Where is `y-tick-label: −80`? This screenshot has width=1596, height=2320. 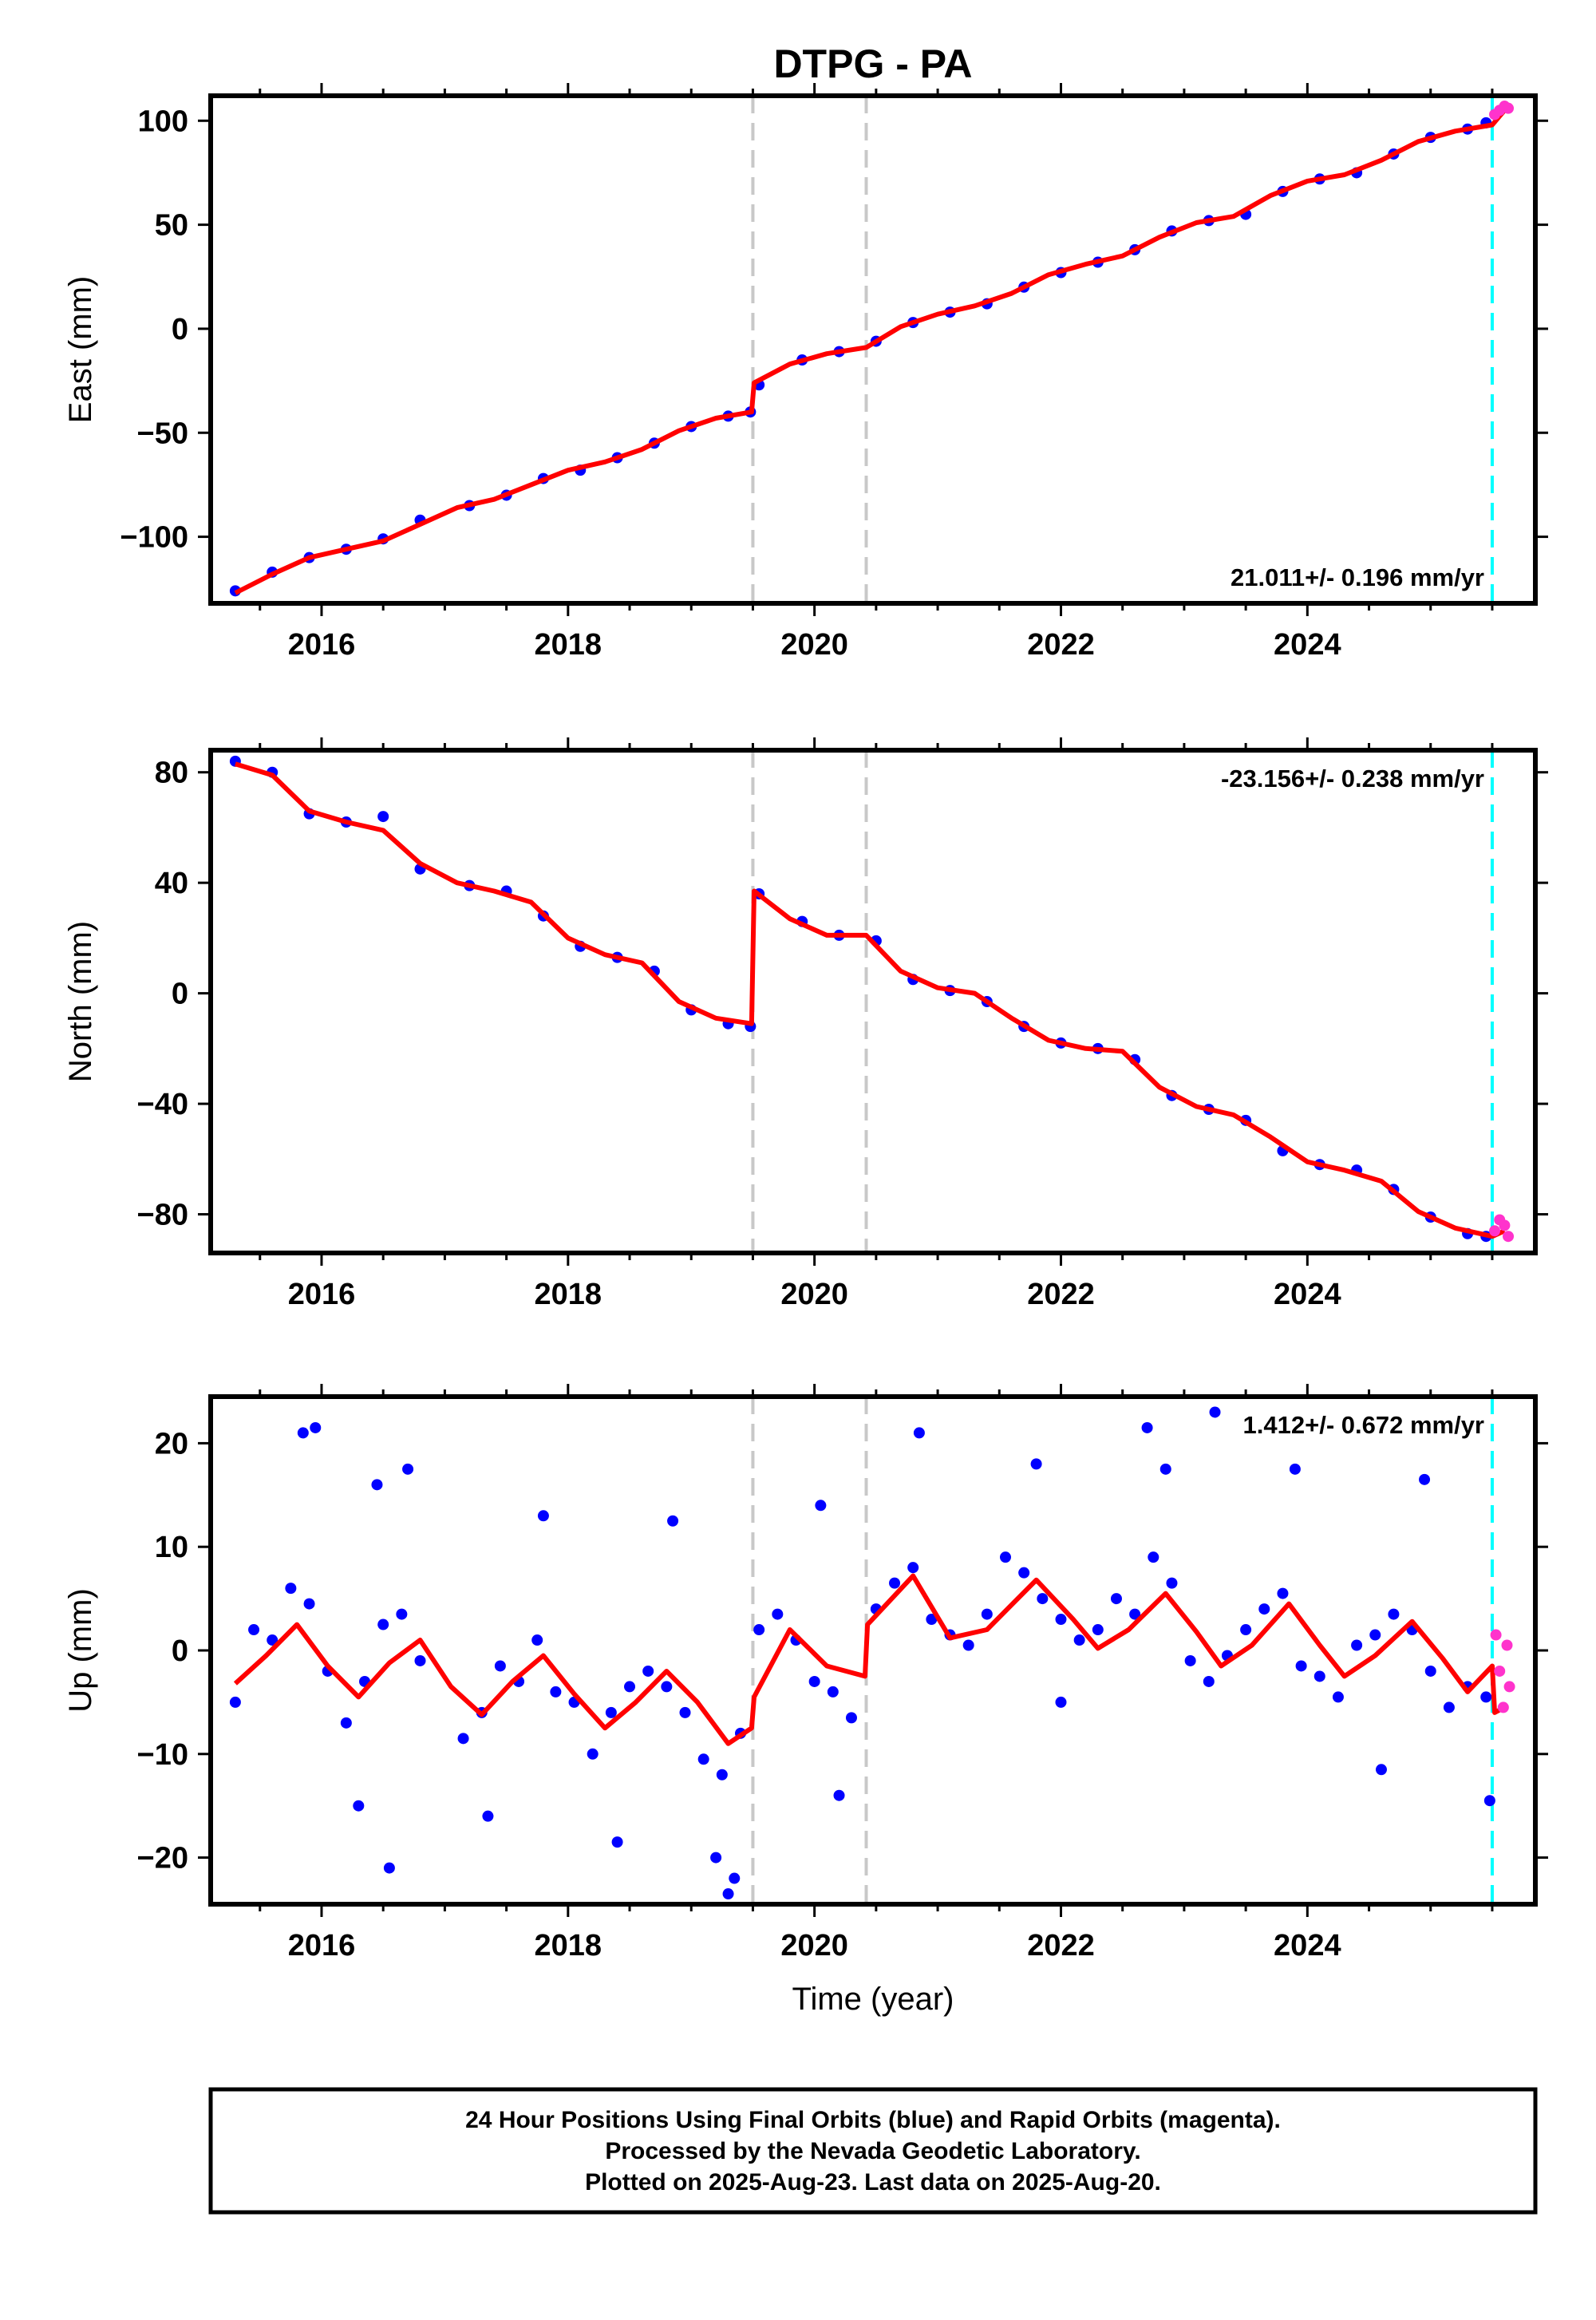 y-tick-label: −80 is located at coordinates (162, 1215).